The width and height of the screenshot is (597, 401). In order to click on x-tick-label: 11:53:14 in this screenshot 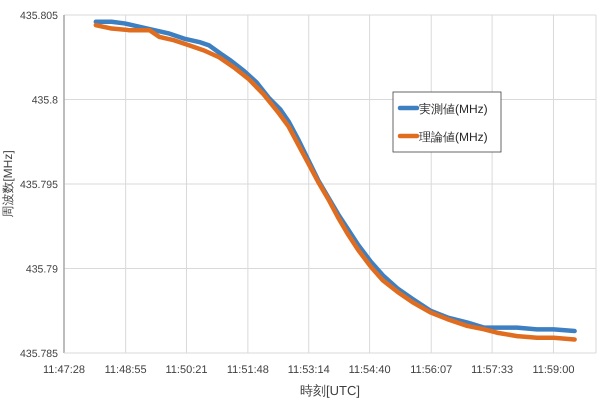, I will do `click(309, 370)`.